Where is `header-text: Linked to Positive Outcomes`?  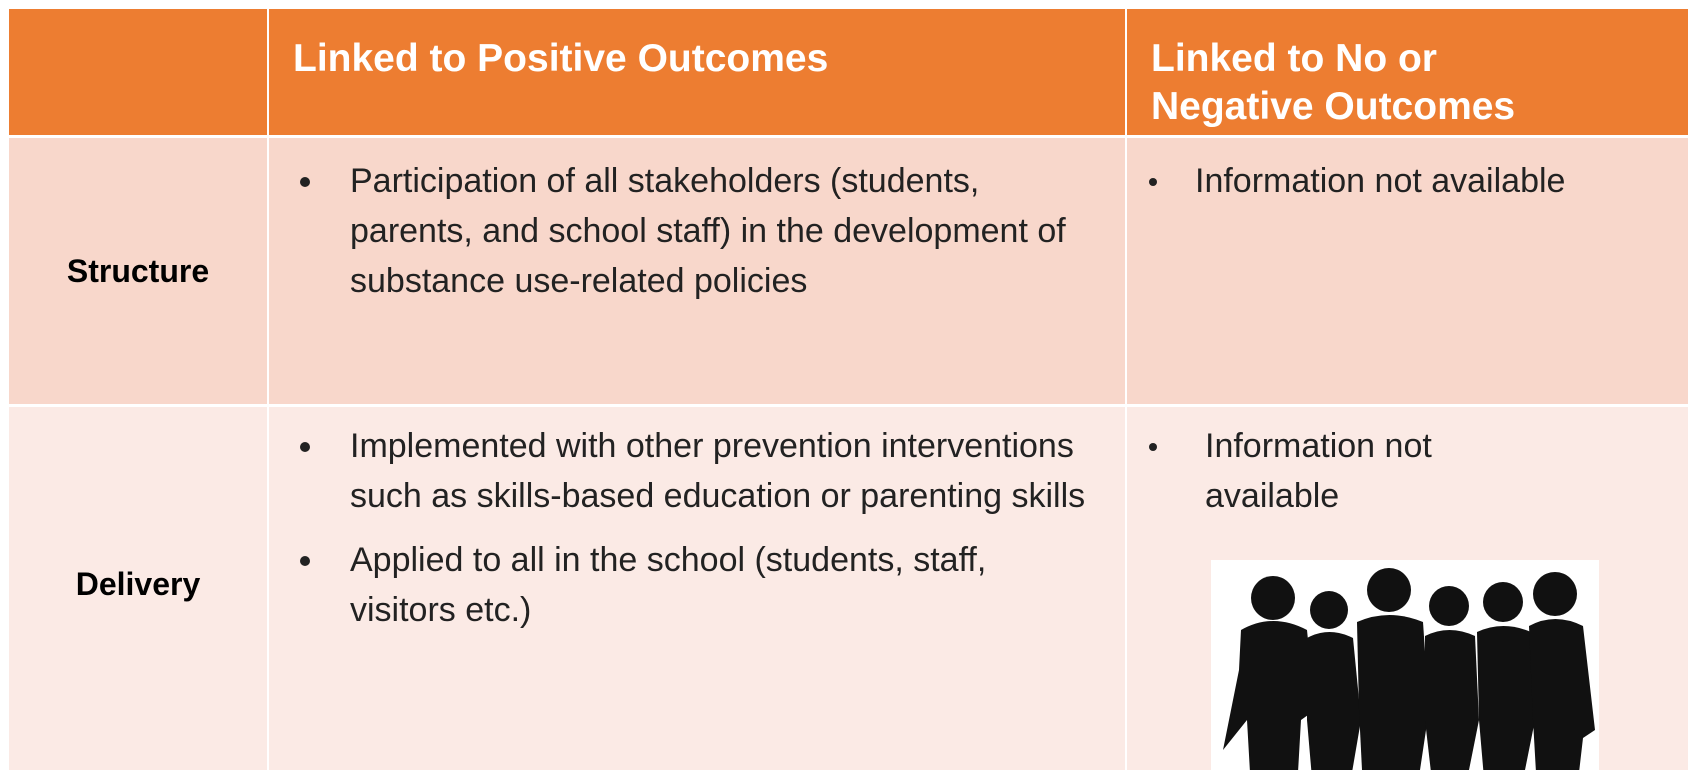
header-text: Linked to Positive Outcomes is located at coordinates (561, 58).